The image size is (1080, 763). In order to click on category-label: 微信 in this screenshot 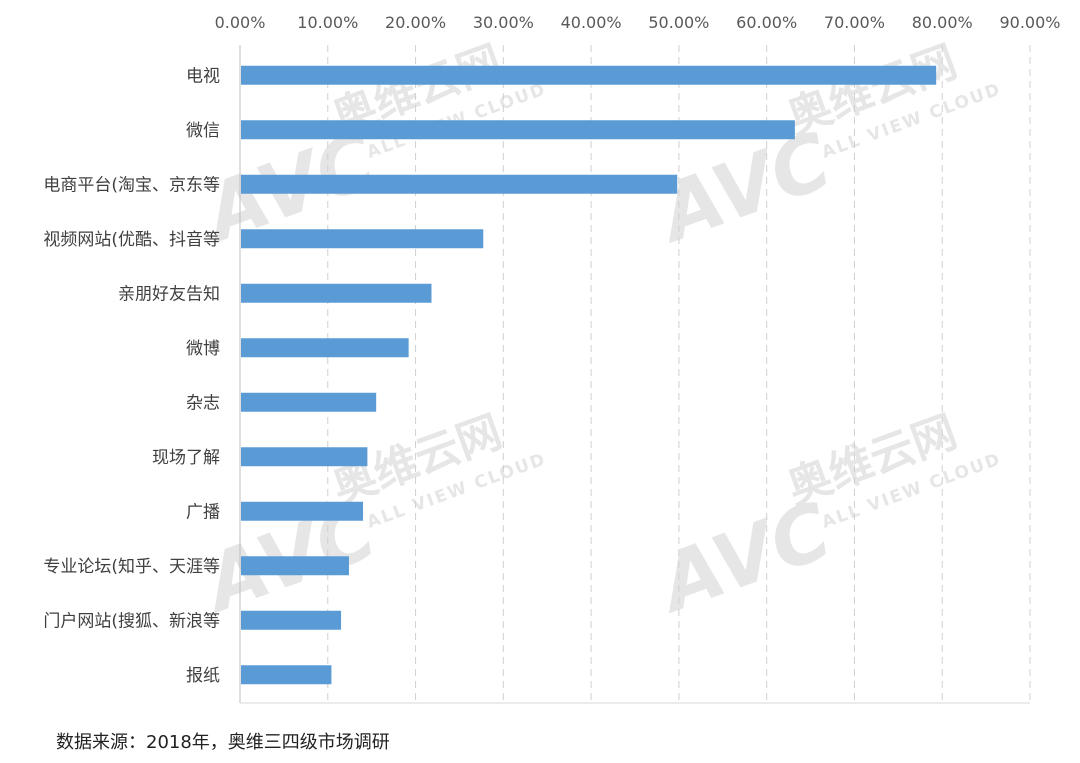, I will do `click(203, 131)`.